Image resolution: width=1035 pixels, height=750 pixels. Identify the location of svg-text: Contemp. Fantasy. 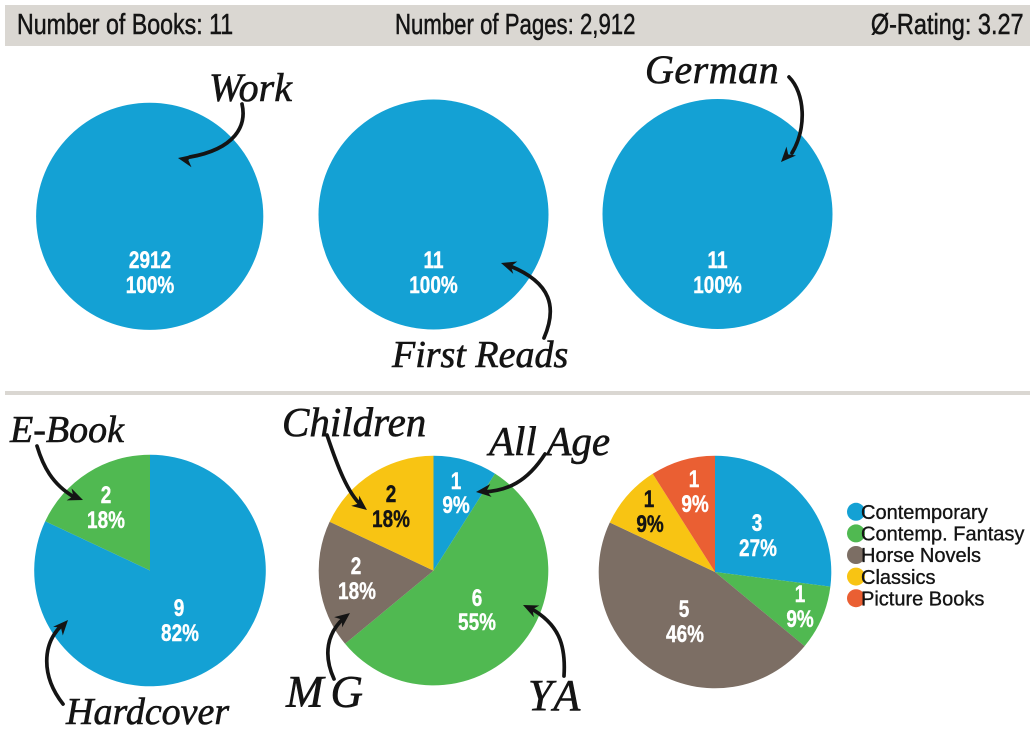
(942, 535).